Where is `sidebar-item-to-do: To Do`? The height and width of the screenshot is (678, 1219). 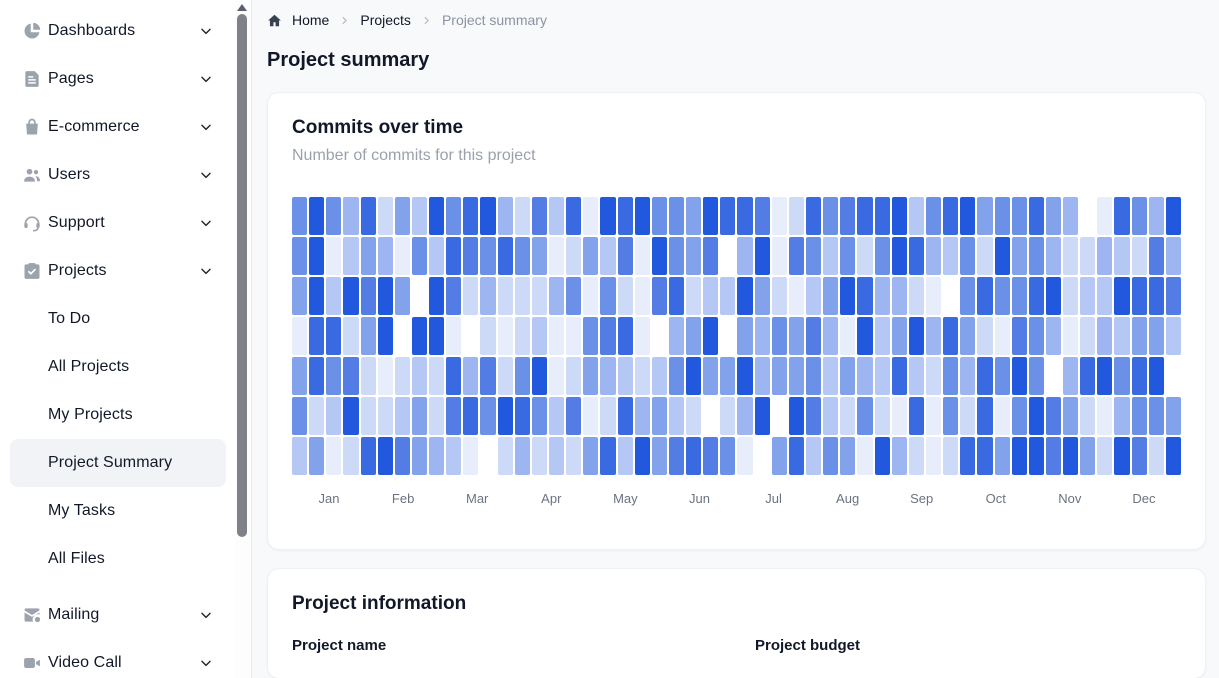
sidebar-item-to-do: To Do is located at coordinates (118, 319).